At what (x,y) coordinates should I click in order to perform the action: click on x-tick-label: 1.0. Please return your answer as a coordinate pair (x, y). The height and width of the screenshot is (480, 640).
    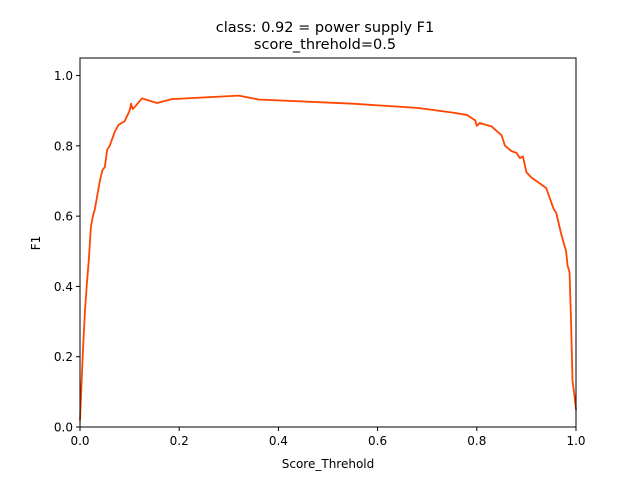
    Looking at the image, I should click on (575, 441).